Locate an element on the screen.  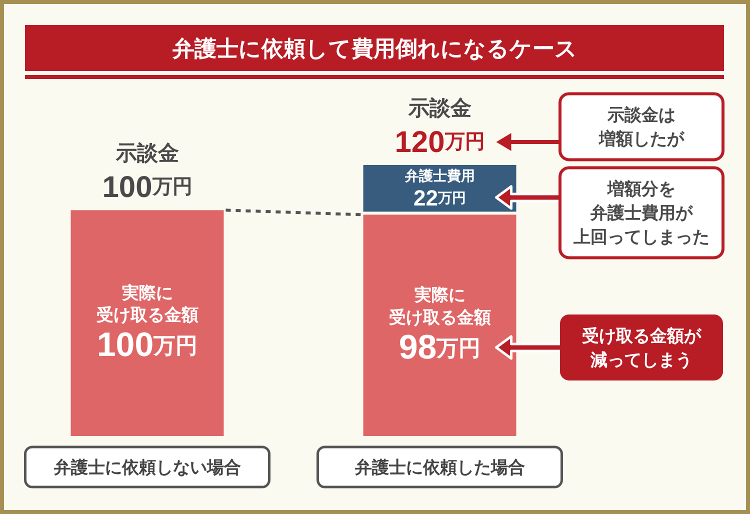
title: 弁護士に依頼して費用倒れになるケース is located at coordinates (375, 48).